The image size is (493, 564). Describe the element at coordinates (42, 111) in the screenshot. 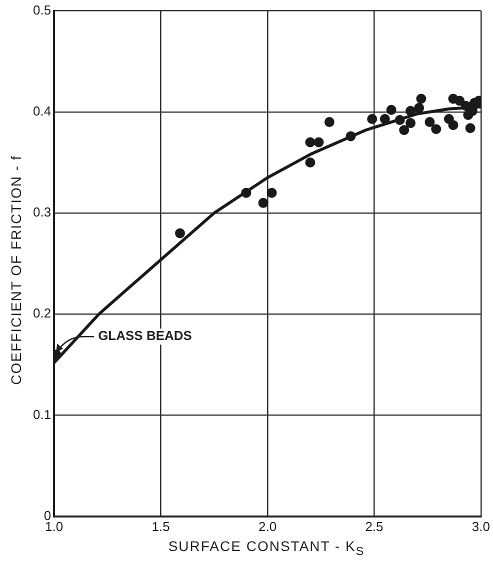

I see `y-tick-label: 0.4` at that location.